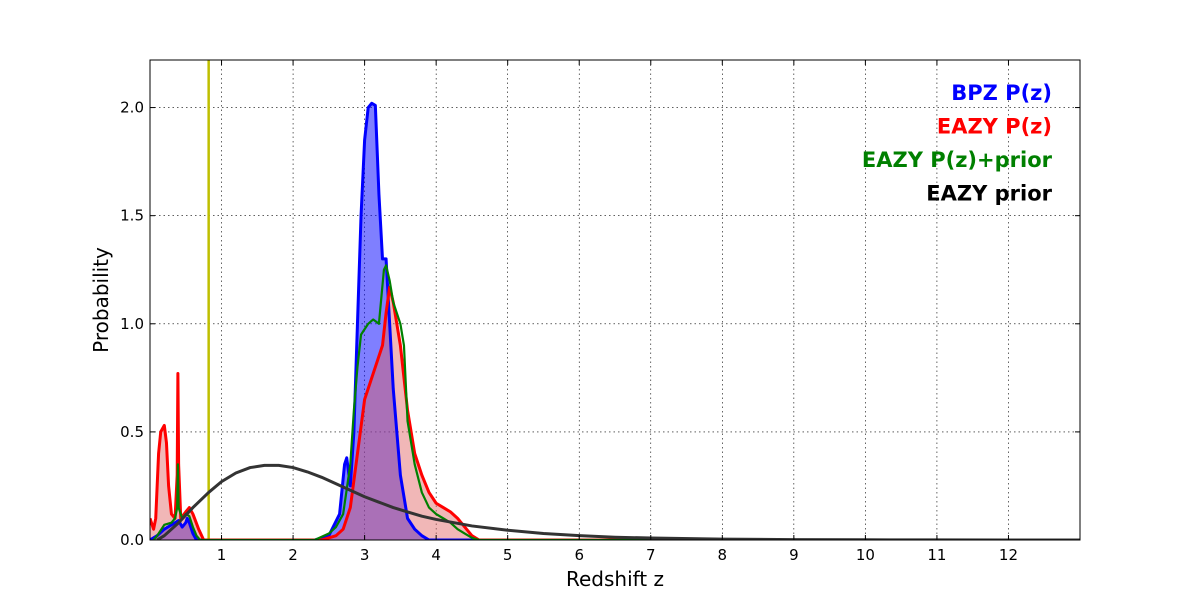 The image size is (1200, 600). Describe the element at coordinates (132, 108) in the screenshot. I see `y-tick-label: 2.0` at that location.